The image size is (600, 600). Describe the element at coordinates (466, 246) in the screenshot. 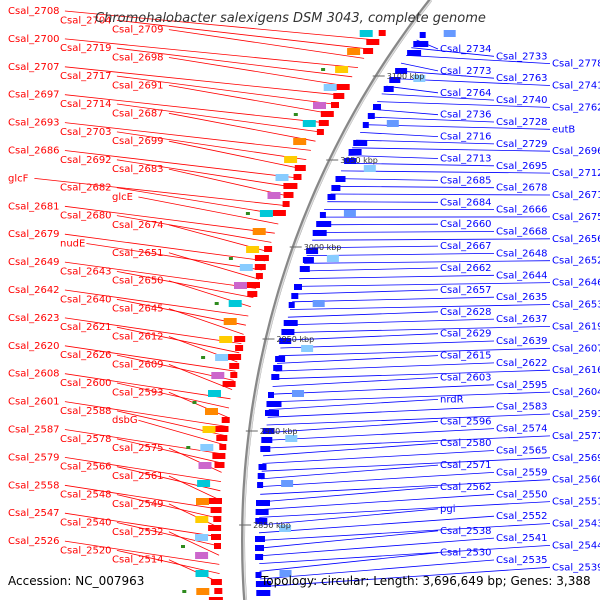

I see `gene-label-right: Csal_2667` at that location.